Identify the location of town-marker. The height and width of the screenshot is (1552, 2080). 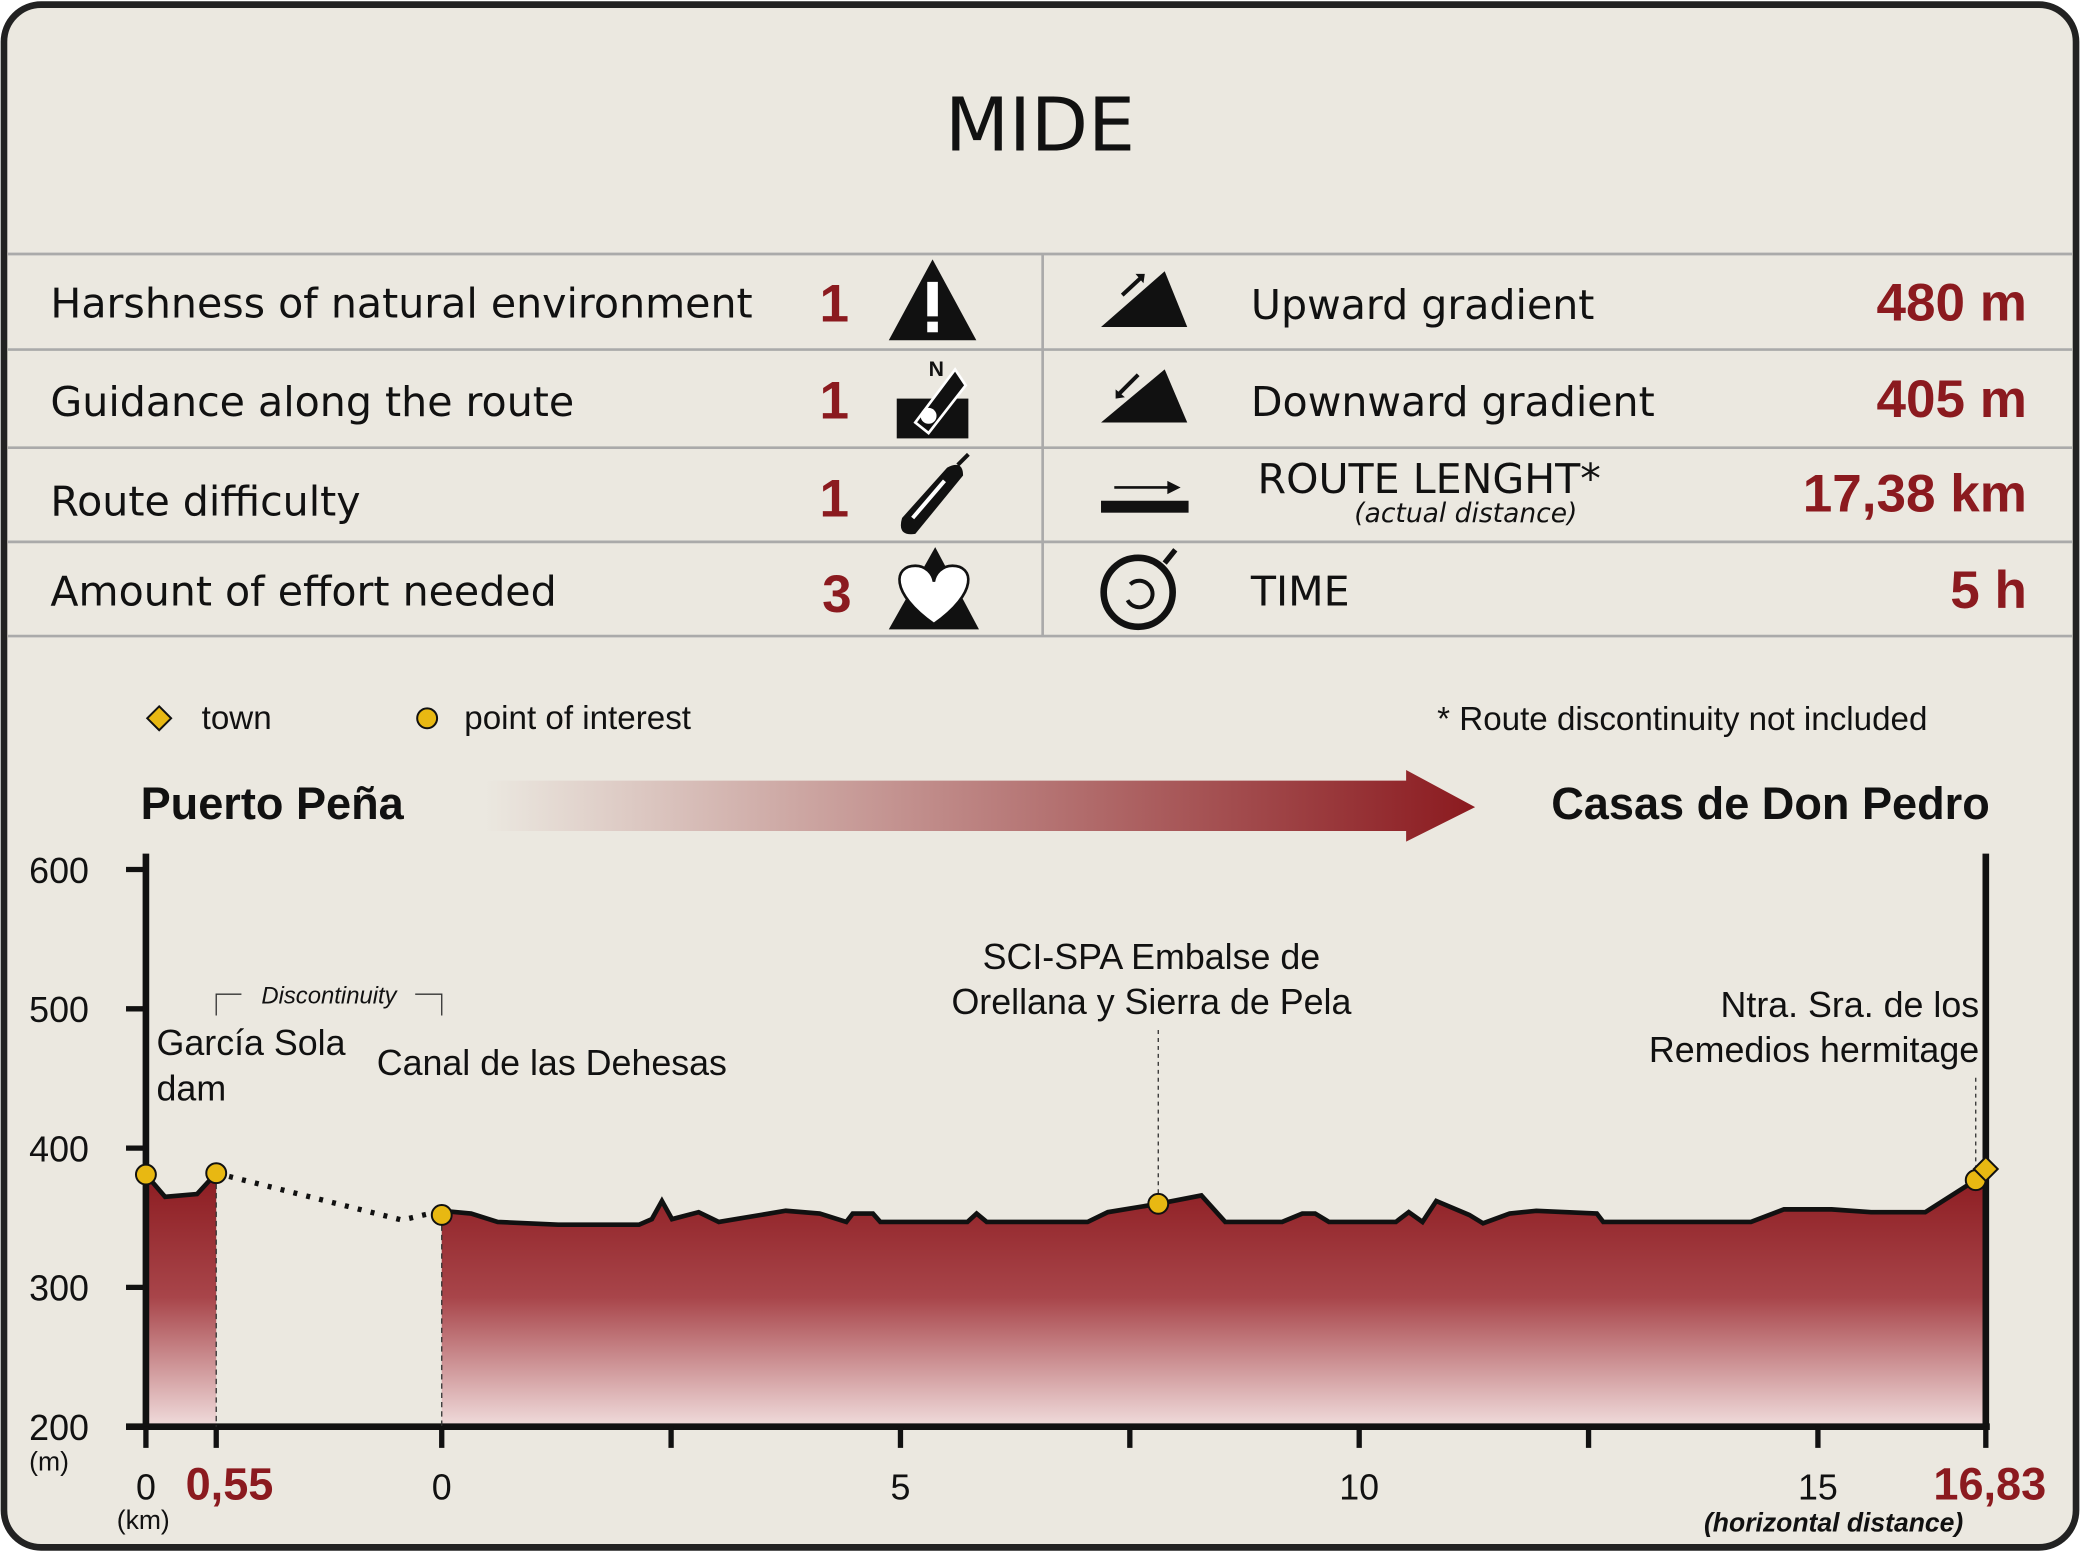
(1986, 1169).